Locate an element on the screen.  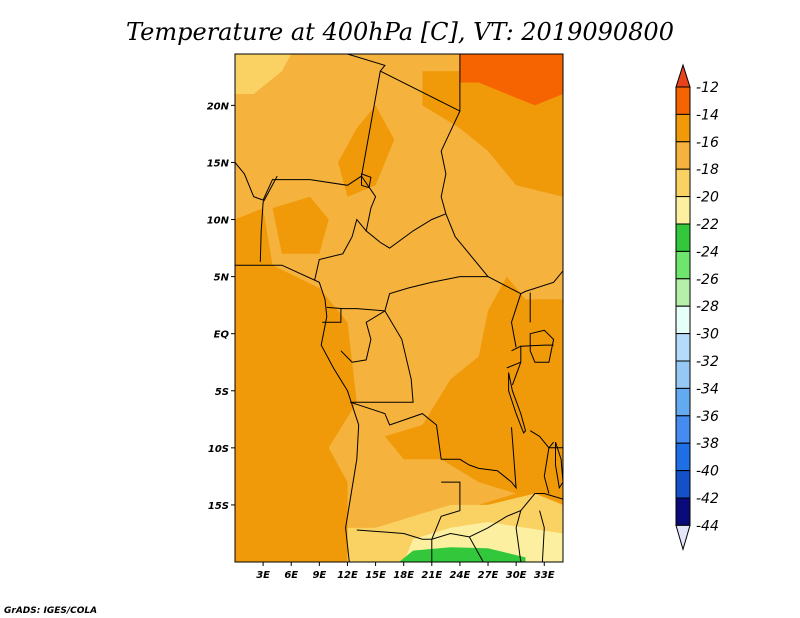
colorbar-label: -28 is located at coordinates (707, 307).